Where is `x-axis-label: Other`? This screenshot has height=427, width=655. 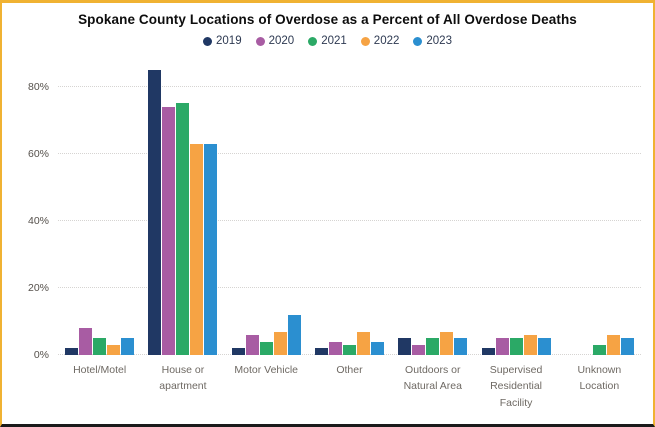
x-axis-label: Other is located at coordinates (349, 386).